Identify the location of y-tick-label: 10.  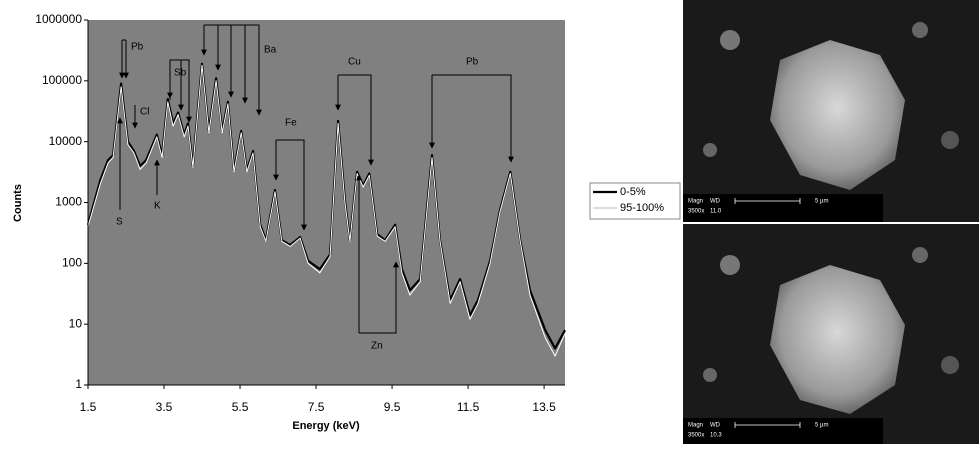
(76, 323).